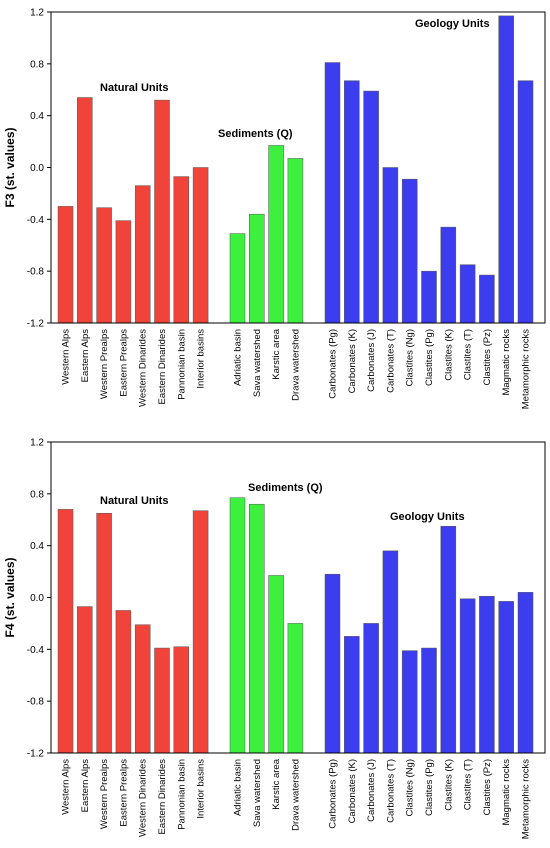 The width and height of the screenshot is (550, 848). I want to click on category-label: Eastern Dinarides, so click(162, 367).